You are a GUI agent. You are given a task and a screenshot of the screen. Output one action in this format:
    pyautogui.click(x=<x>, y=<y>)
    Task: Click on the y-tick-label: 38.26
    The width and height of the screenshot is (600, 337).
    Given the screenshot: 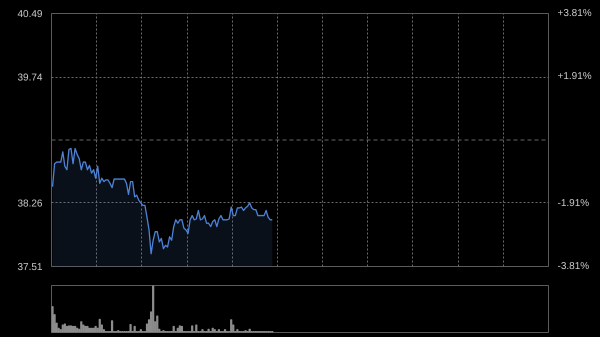 What is the action you would take?
    pyautogui.click(x=30, y=204)
    